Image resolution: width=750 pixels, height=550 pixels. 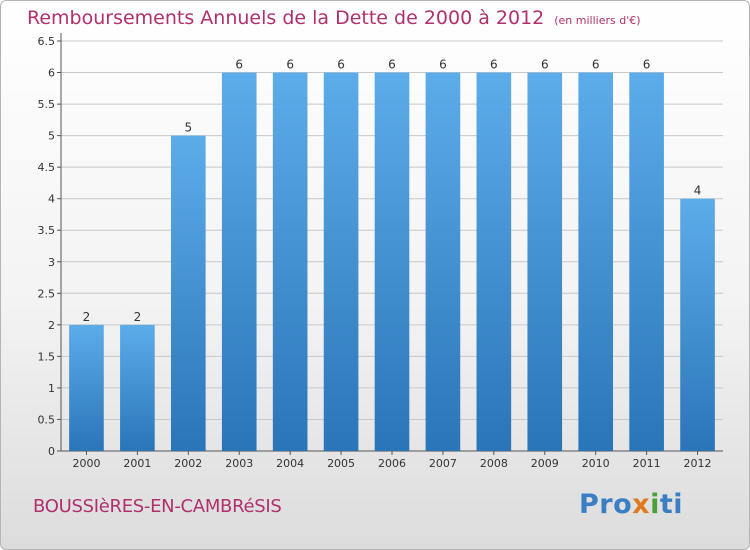 I want to click on x-tick-label-2000: 2000, so click(x=86, y=463).